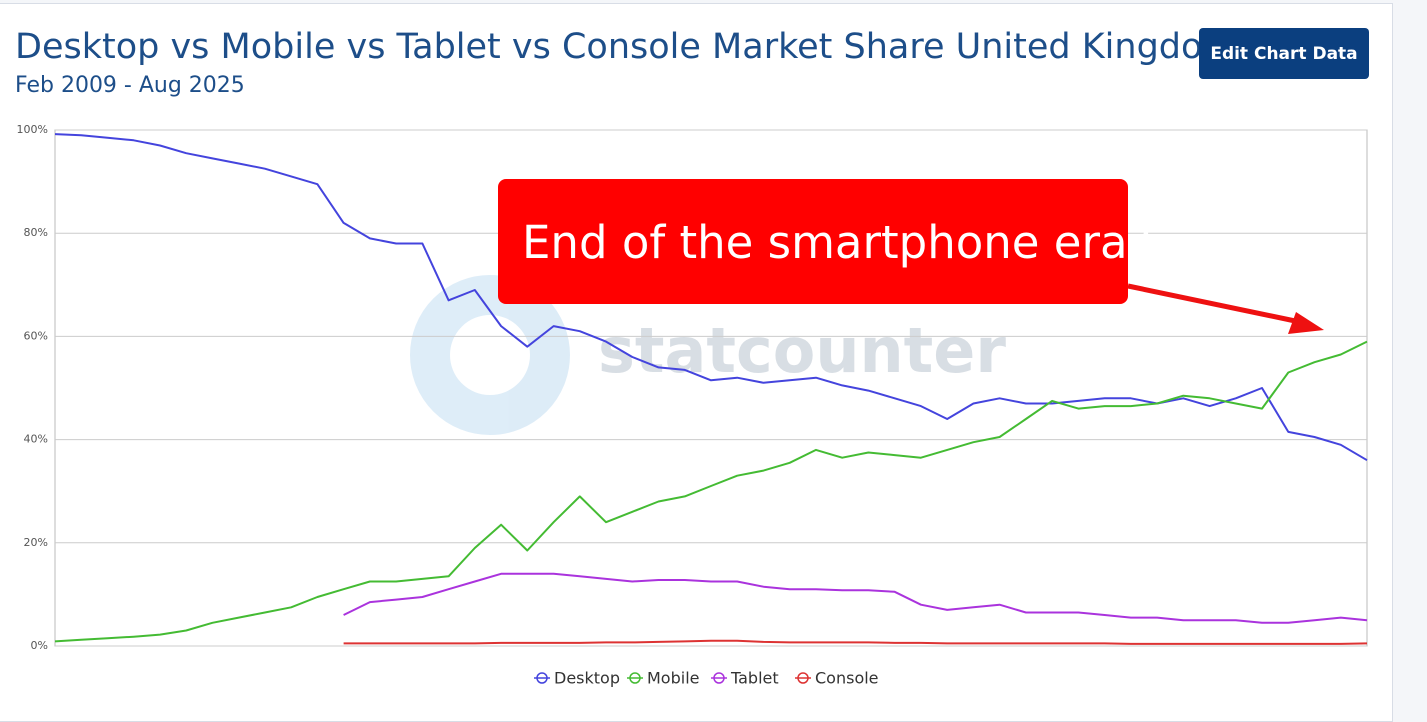 This screenshot has height=722, width=1427. What do you see at coordinates (836, 242) in the screenshot?
I see `annotation-text: End of the smartphone era?` at bounding box center [836, 242].